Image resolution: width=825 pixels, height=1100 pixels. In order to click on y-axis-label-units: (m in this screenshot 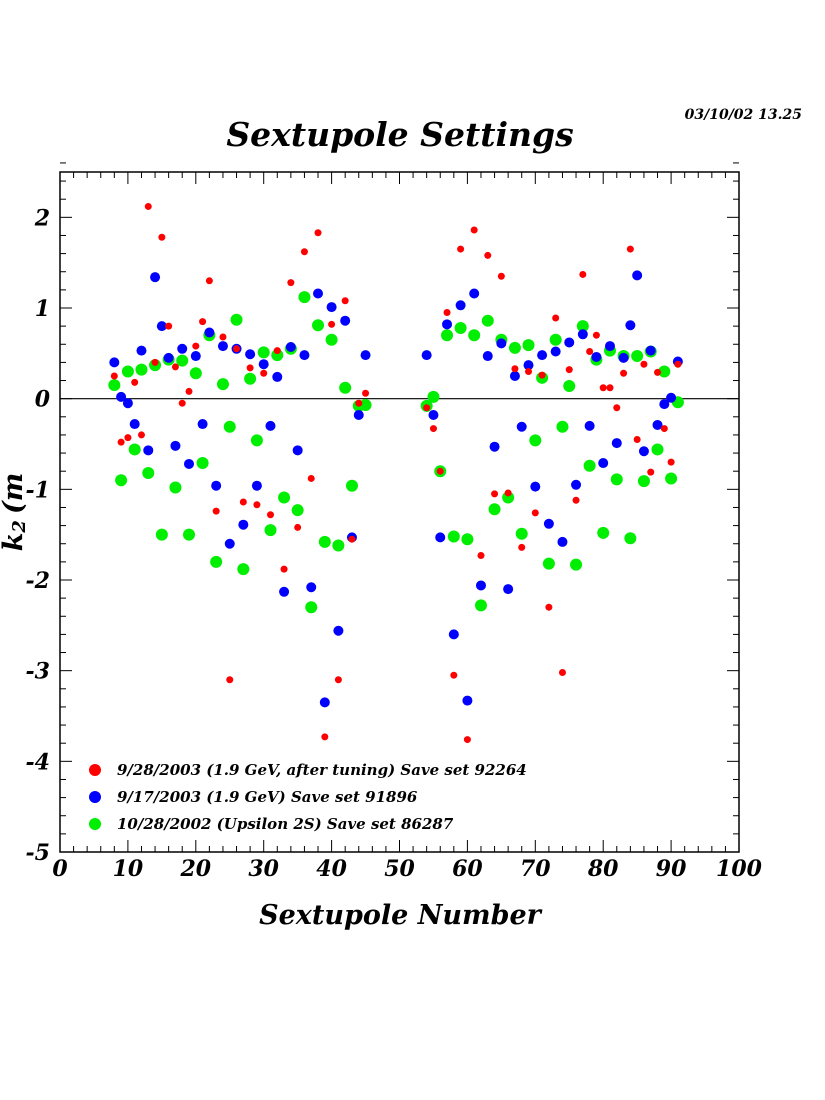, I will do `click(14, 493)`.